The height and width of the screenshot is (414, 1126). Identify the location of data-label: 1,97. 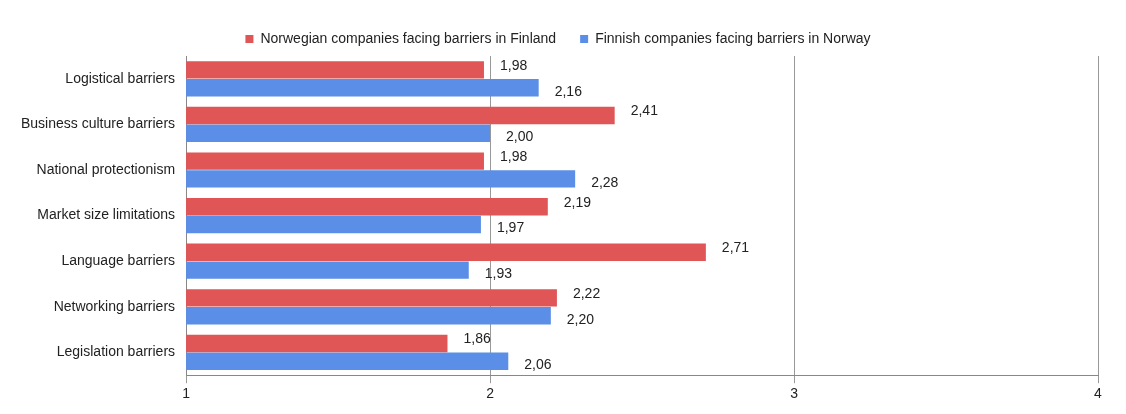
(510, 227).